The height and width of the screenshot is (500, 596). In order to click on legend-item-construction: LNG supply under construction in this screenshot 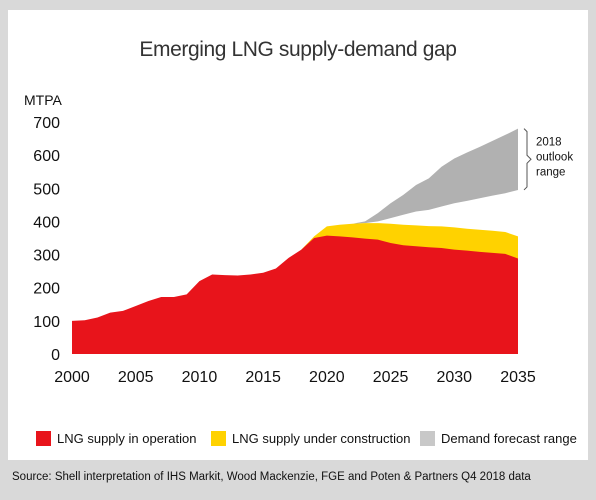, I will do `click(310, 438)`.